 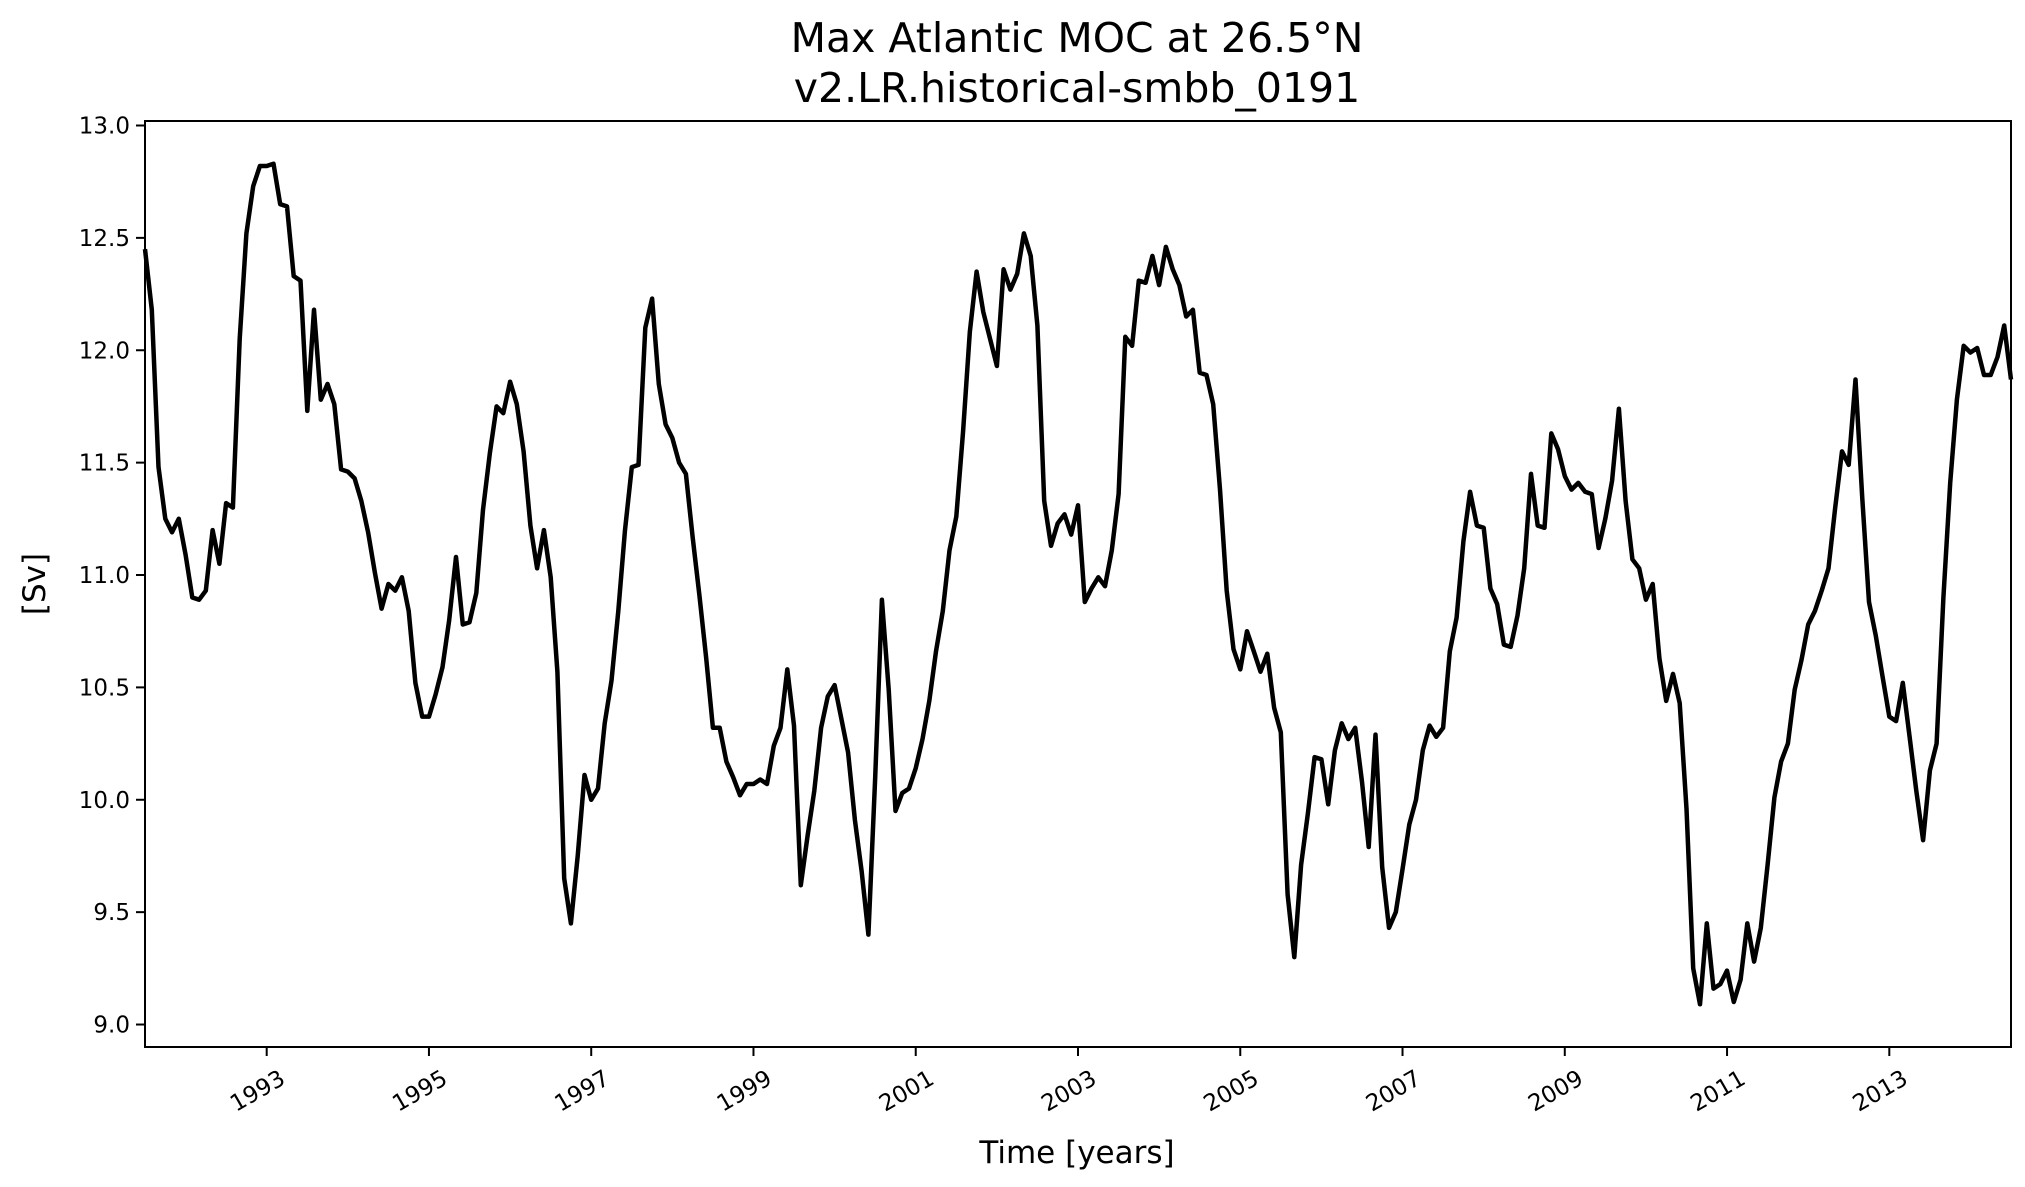 What do you see at coordinates (104, 239) in the screenshot?
I see `y-tick-label: 12.5` at bounding box center [104, 239].